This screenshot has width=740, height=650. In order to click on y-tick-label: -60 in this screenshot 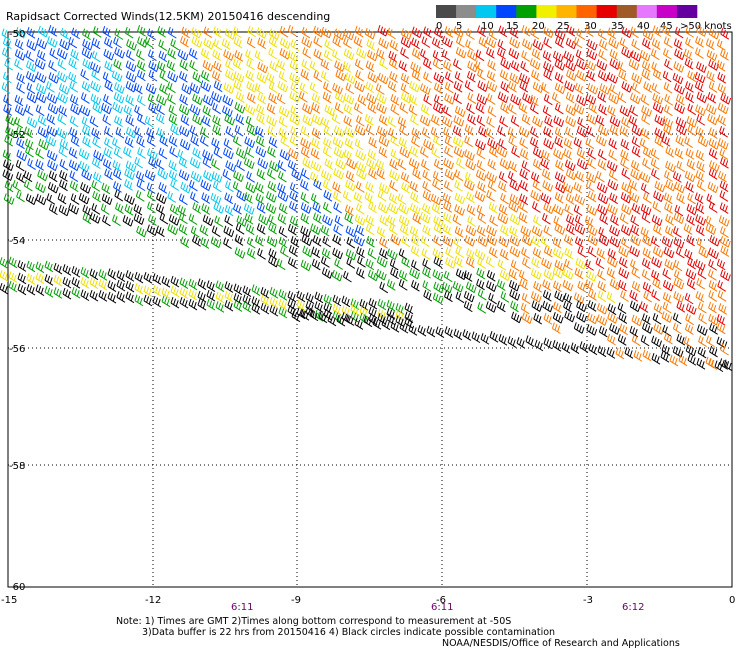, I will do `click(17, 587)`.